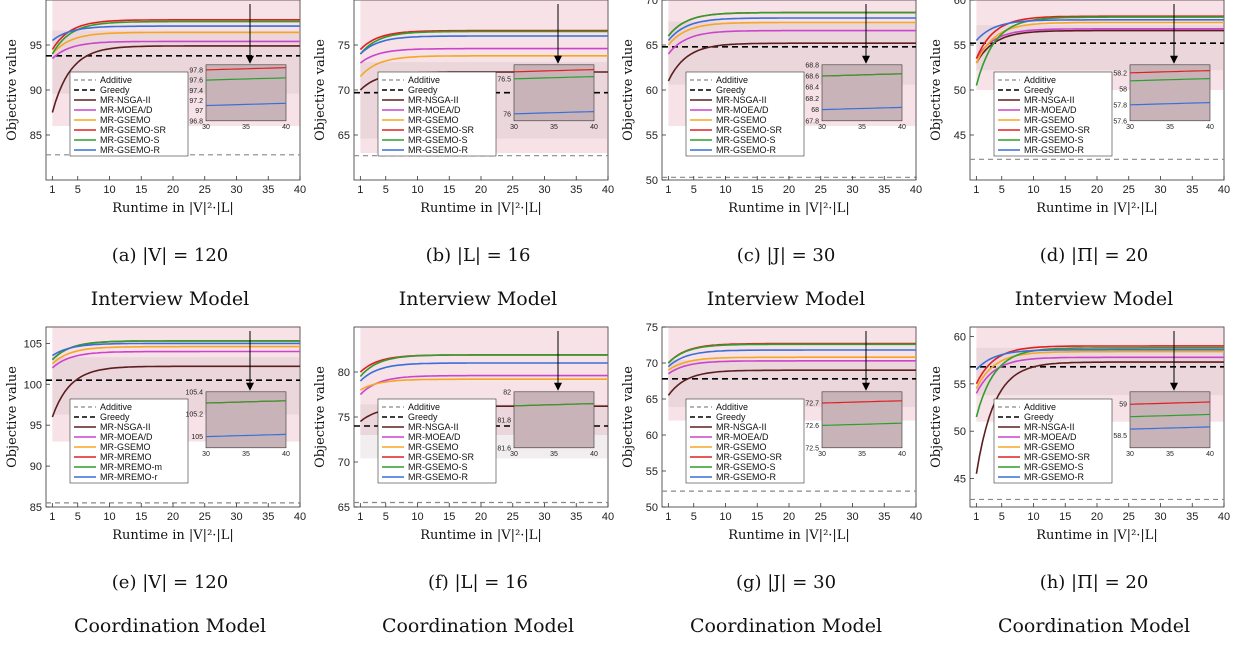  Describe the element at coordinates (194, 415) in the screenshot. I see `inset-y-tick-label: 105.2` at that location.